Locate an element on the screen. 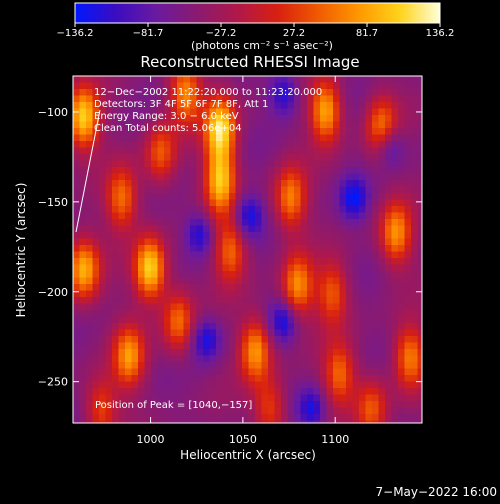 The image size is (500, 504). plot-date: 7−May−2022 16:00 is located at coordinates (437, 492).